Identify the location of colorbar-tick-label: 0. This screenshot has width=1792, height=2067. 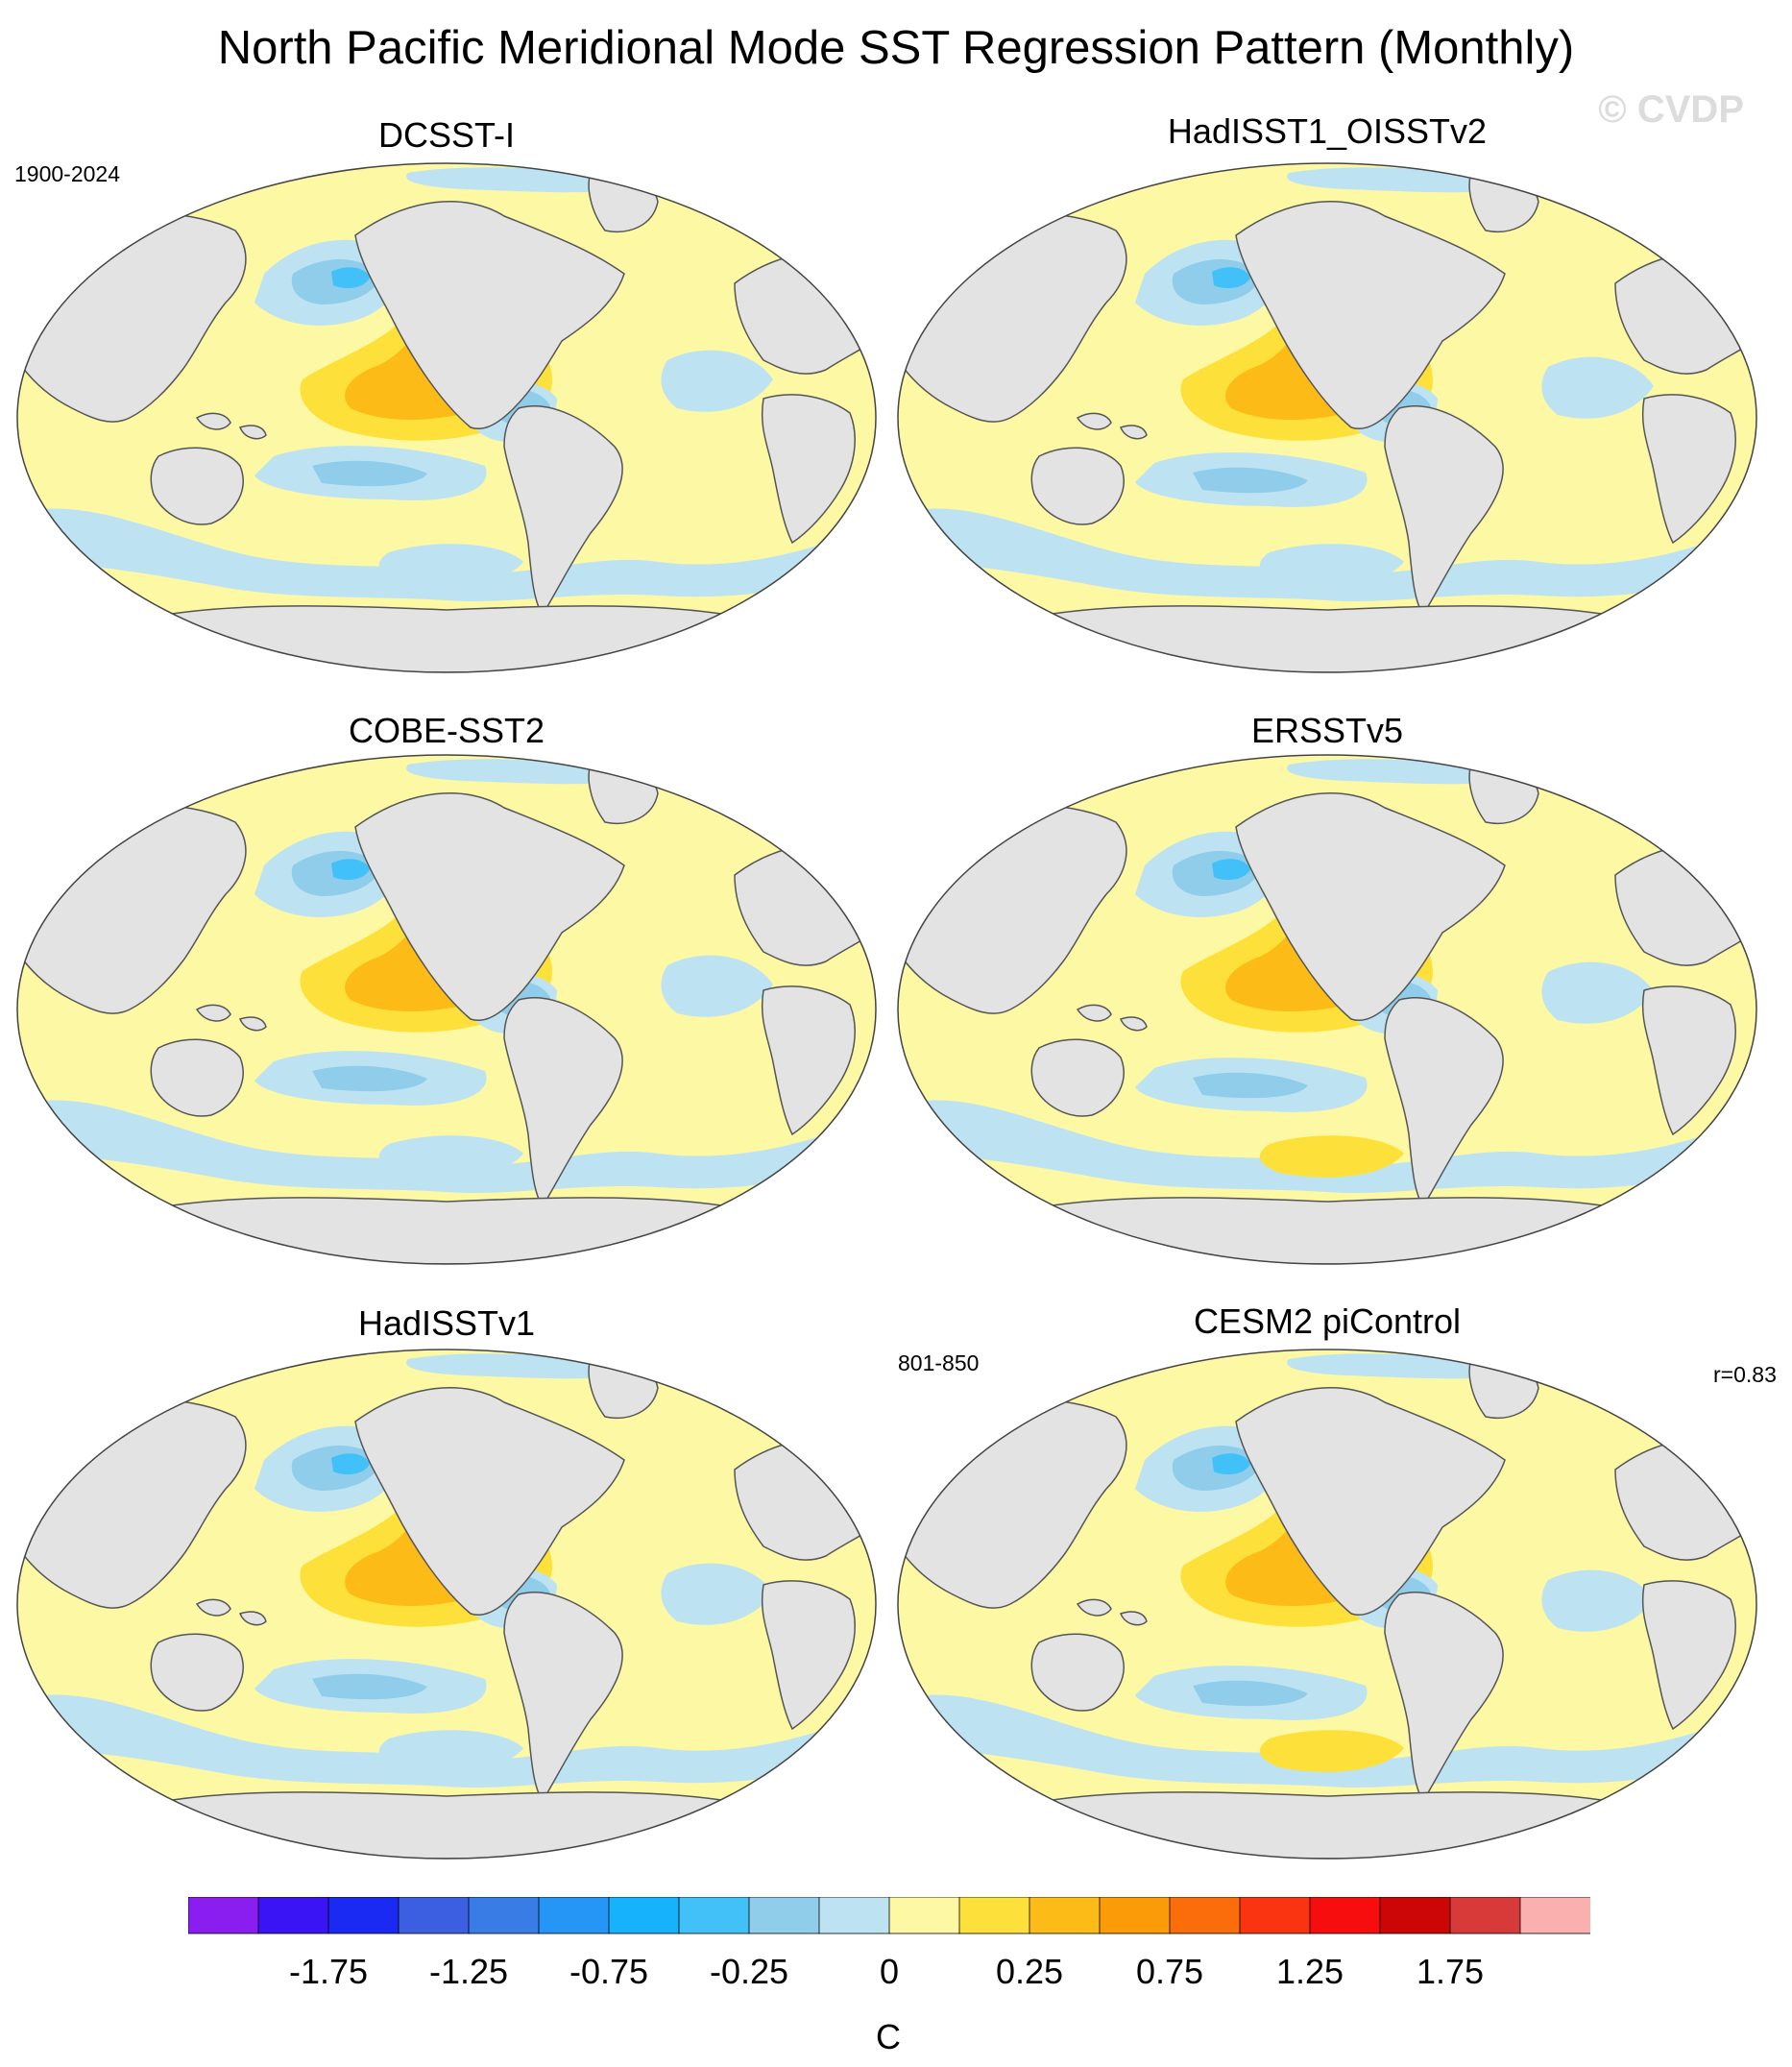
(889, 1971).